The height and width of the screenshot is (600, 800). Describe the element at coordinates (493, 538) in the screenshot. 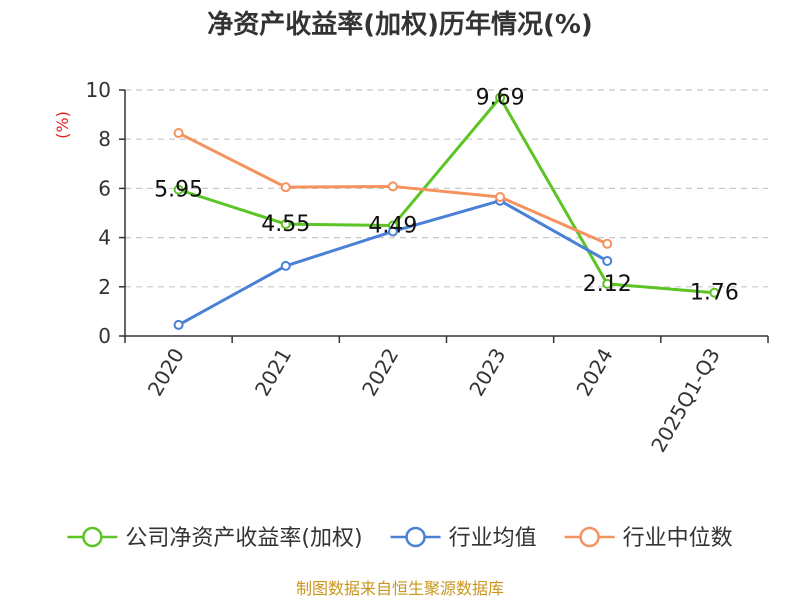

I see `legend-label: 行业均值` at that location.